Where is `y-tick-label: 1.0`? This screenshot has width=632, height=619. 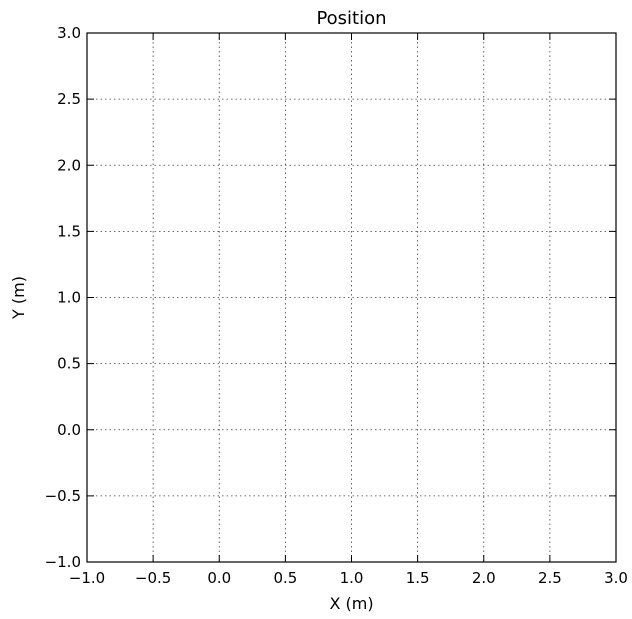 y-tick-label: 1.0 is located at coordinates (69, 298).